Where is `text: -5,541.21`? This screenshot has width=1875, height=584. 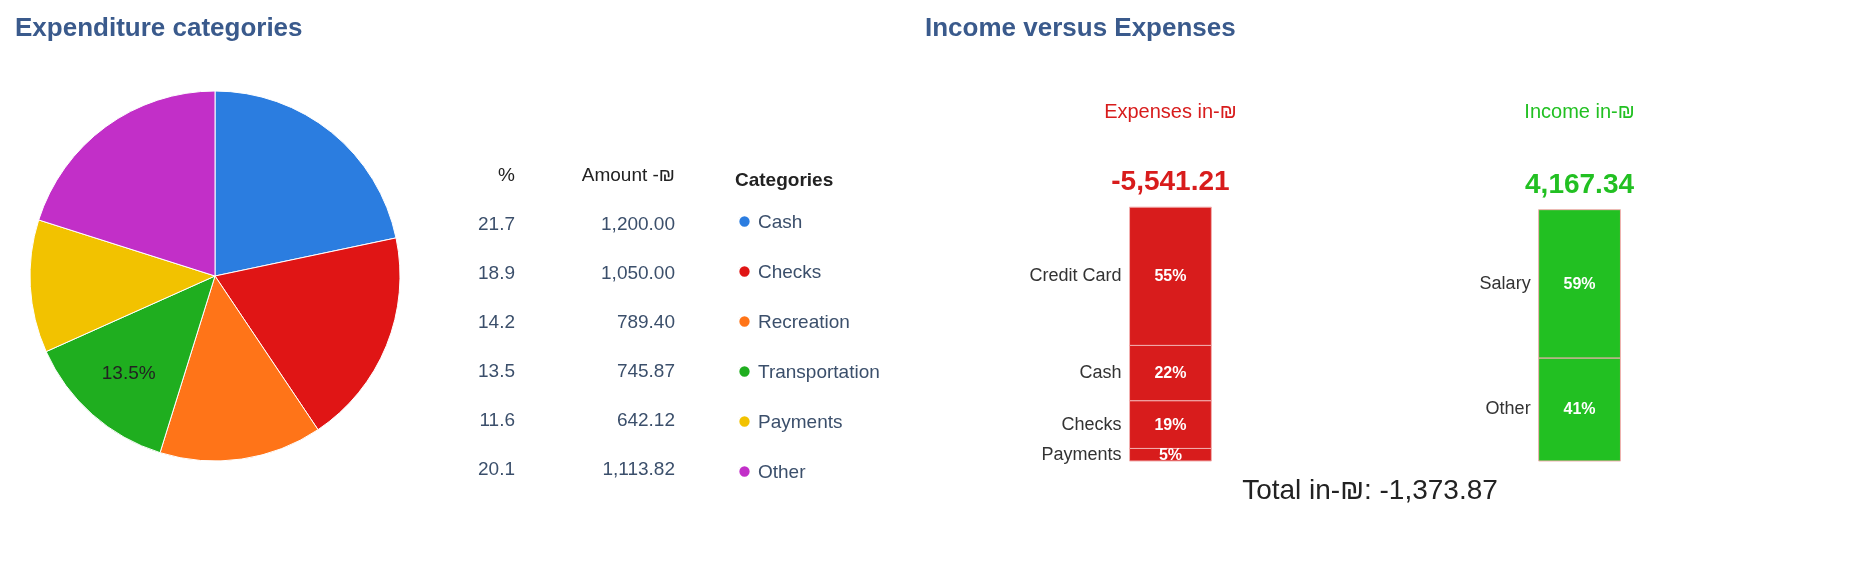 text: -5,541.21 is located at coordinates (1170, 181).